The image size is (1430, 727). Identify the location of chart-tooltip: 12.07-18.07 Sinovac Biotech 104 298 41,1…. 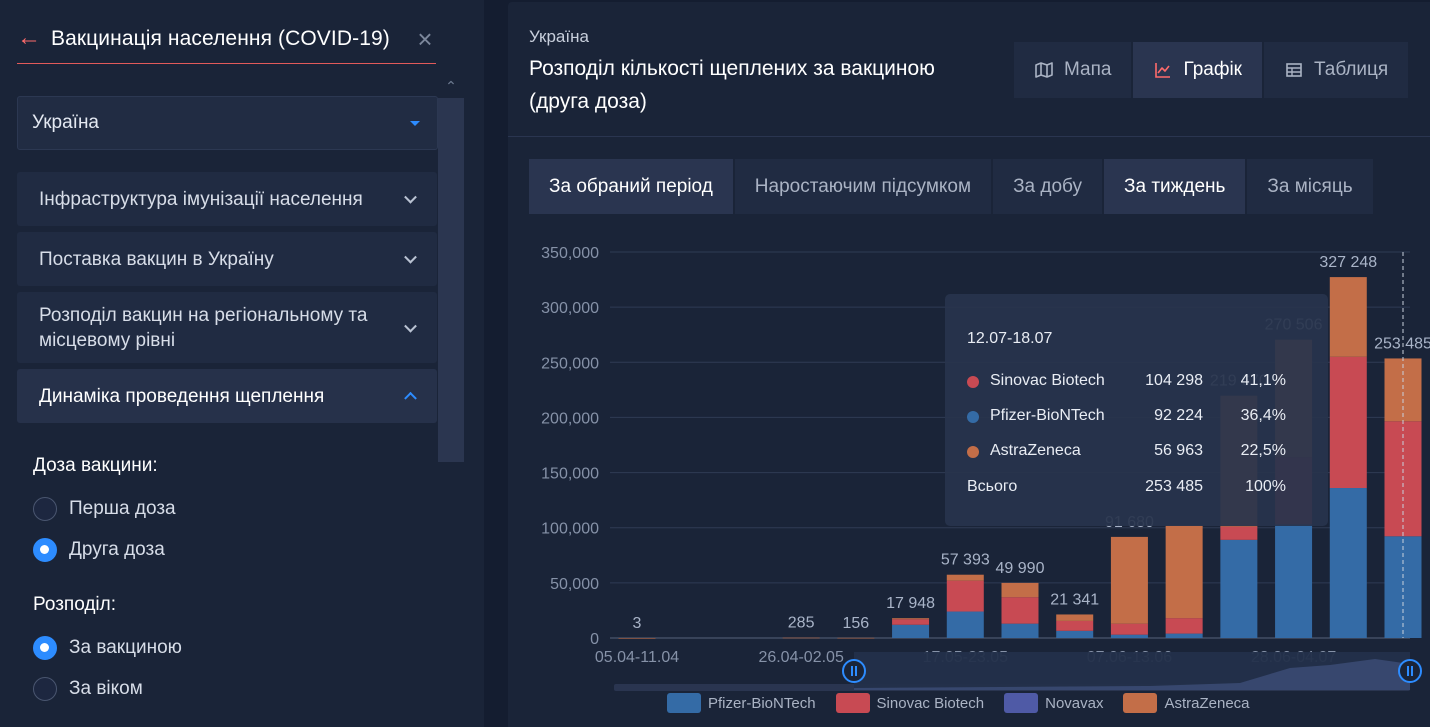
(1136, 410).